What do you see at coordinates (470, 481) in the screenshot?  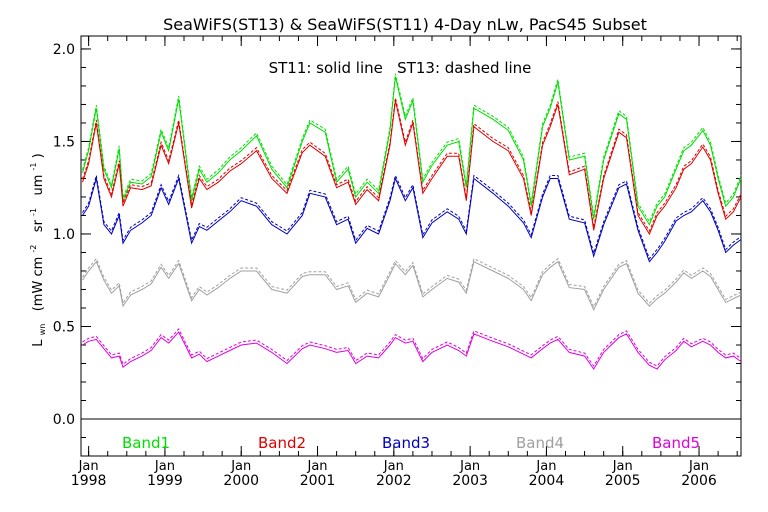 I see `x-tick-label-5: 2003` at bounding box center [470, 481].